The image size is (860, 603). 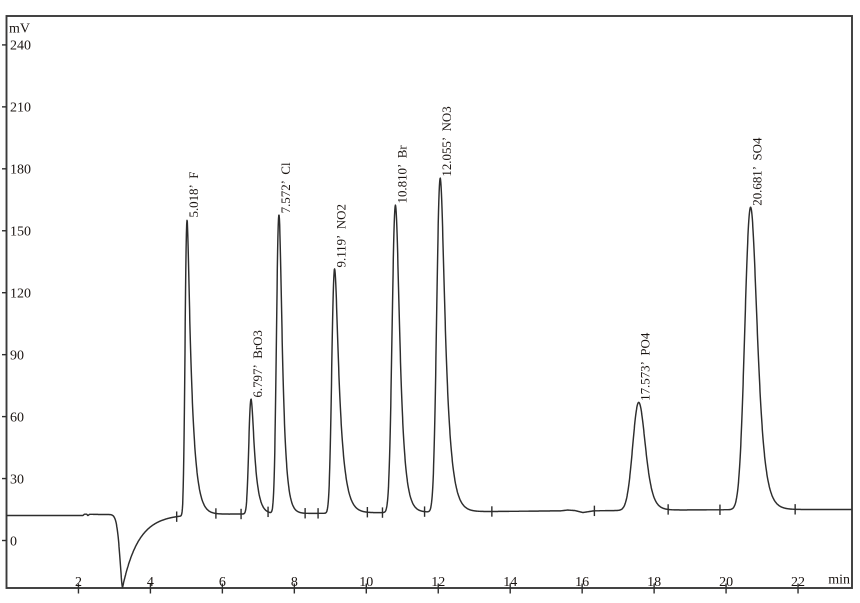 What do you see at coordinates (194, 195) in the screenshot?
I see `peak-label-f: 5.018’ F` at bounding box center [194, 195].